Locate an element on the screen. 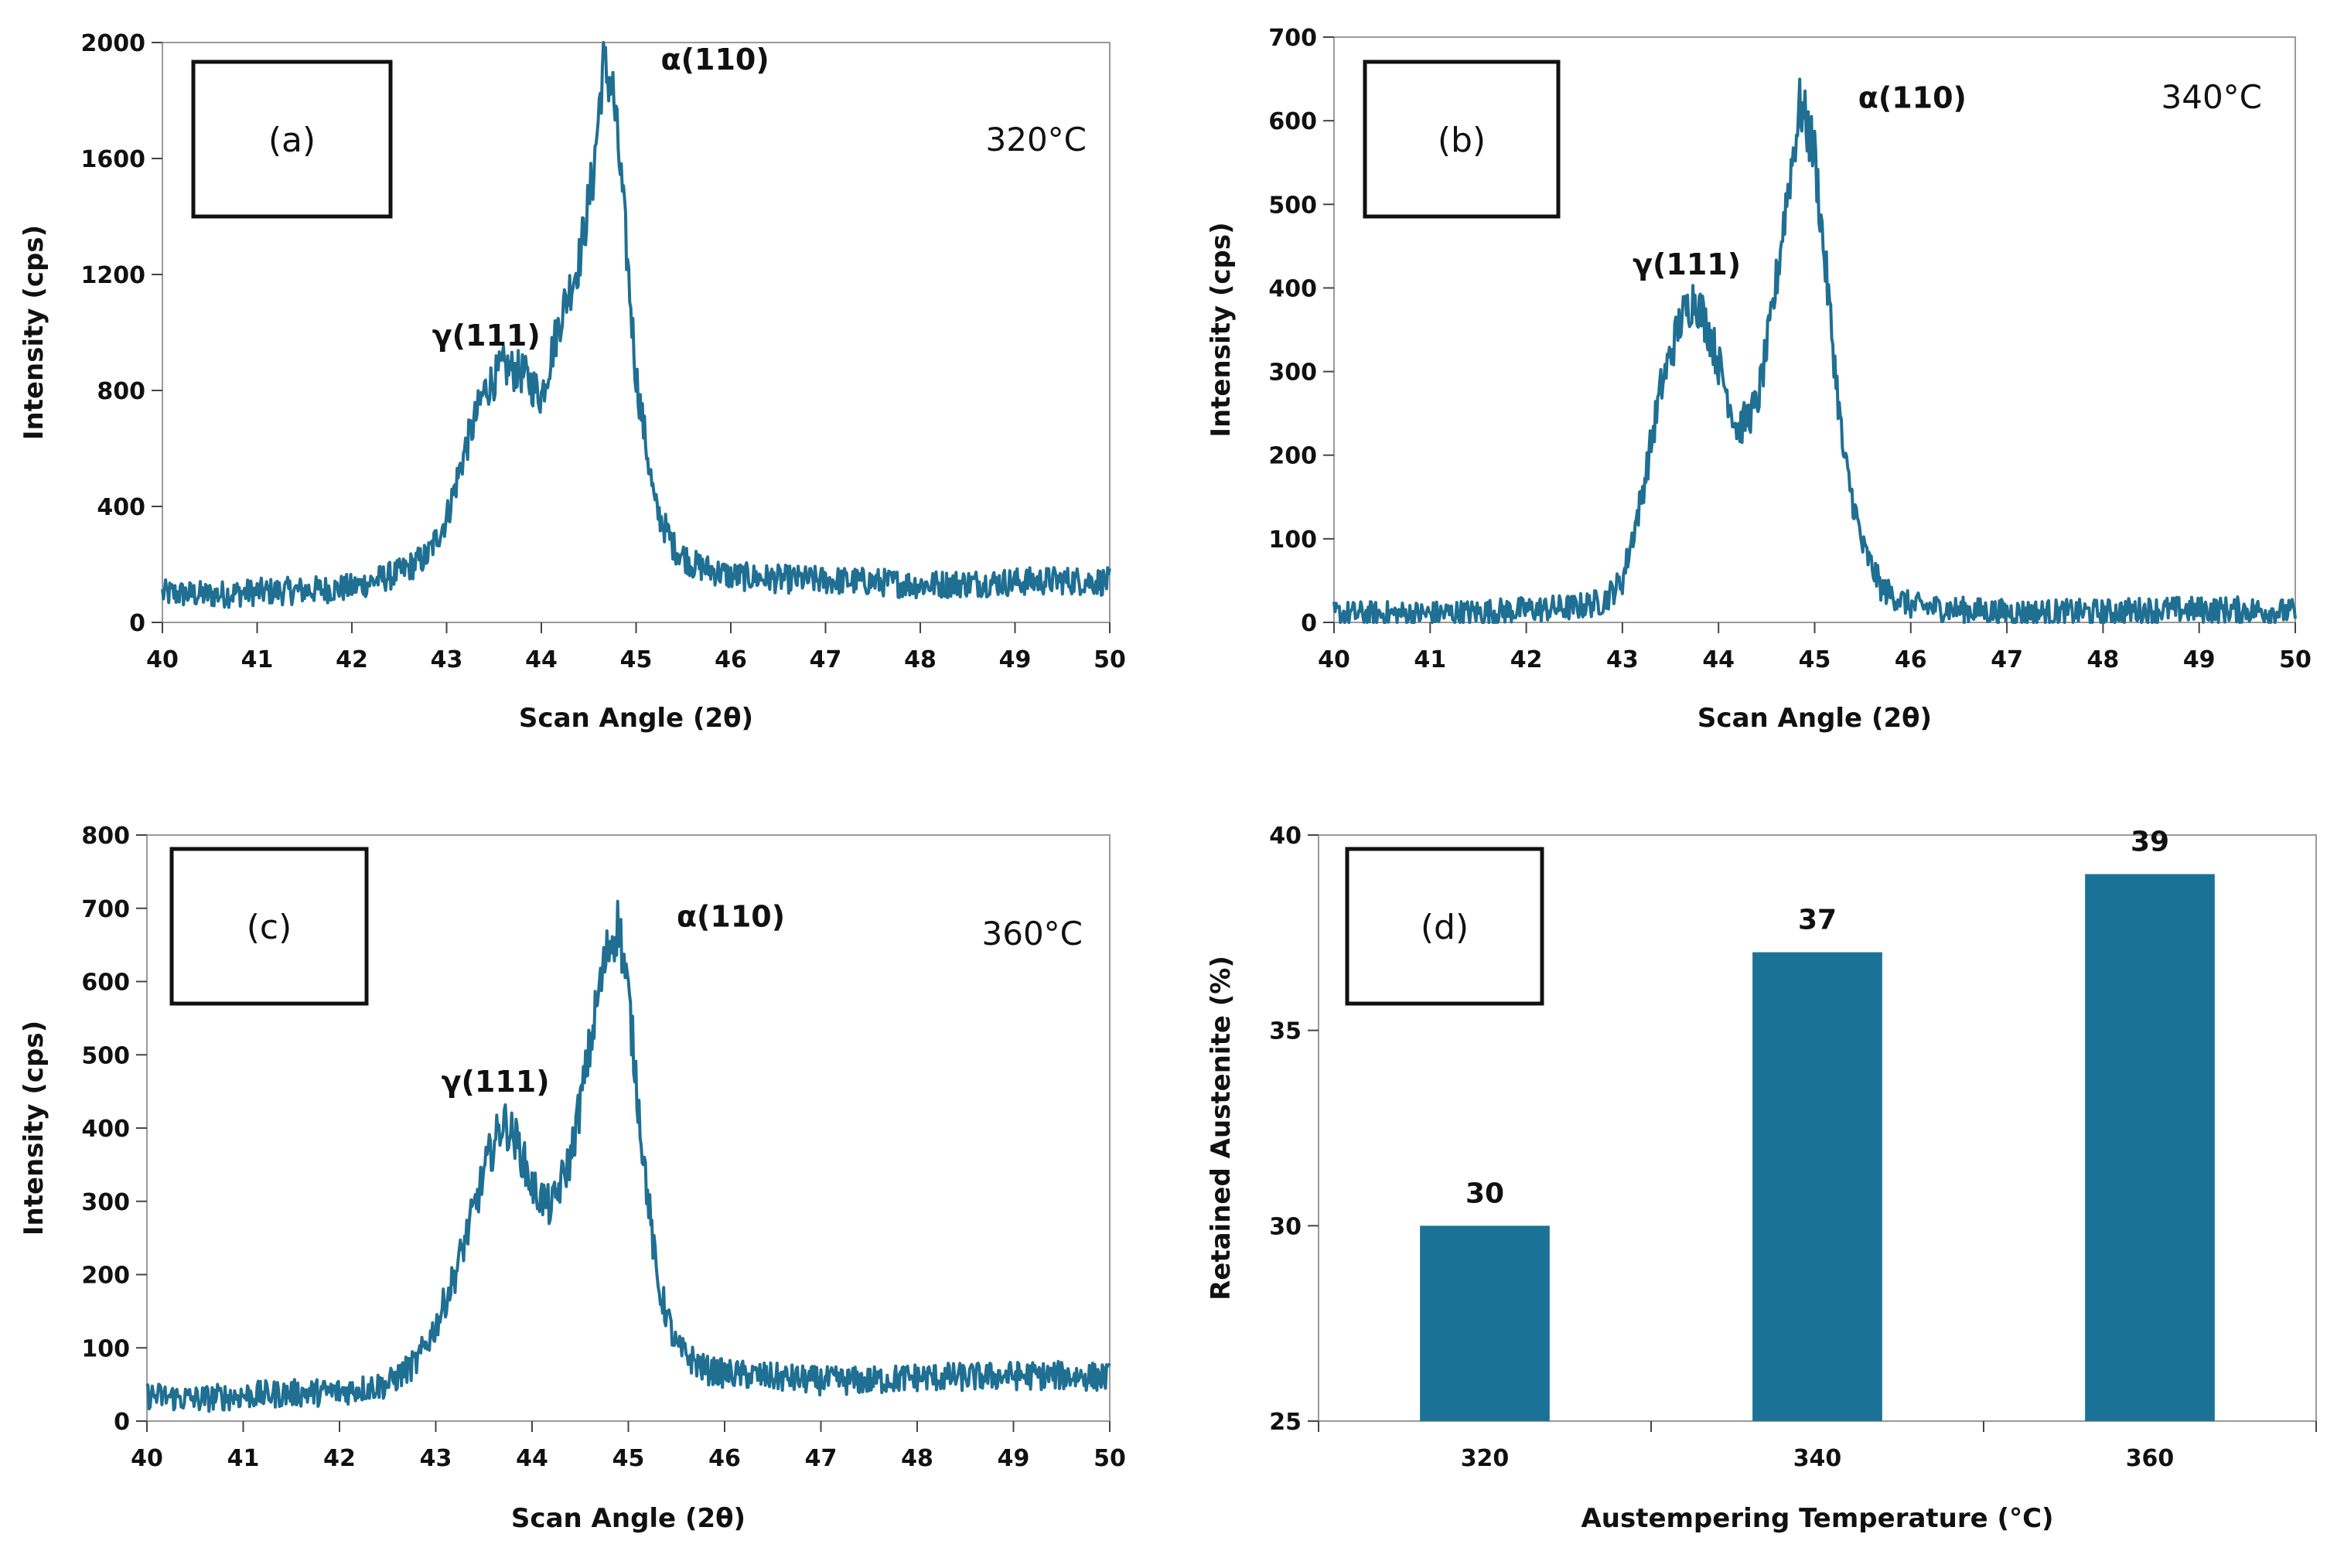  y-tick-label: 600 is located at coordinates (1292, 121).